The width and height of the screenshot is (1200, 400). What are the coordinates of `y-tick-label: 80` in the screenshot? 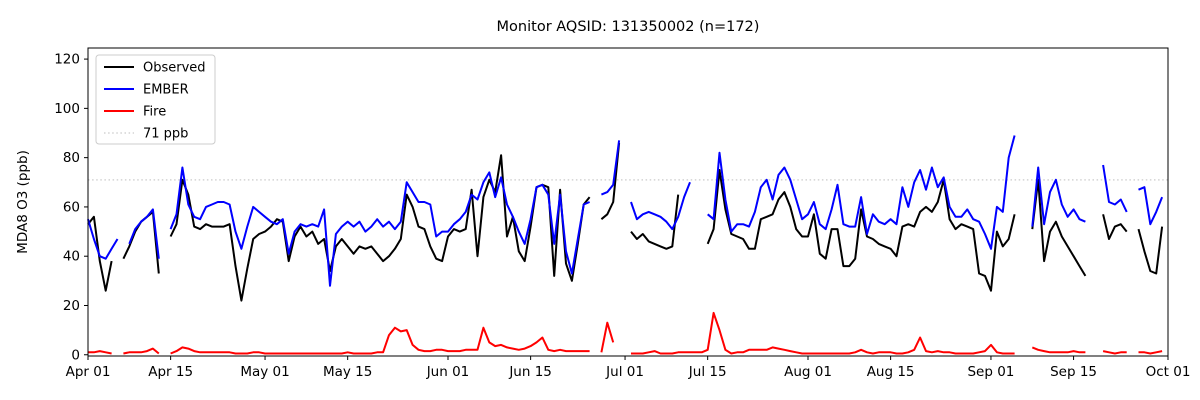 It's located at (71, 158).